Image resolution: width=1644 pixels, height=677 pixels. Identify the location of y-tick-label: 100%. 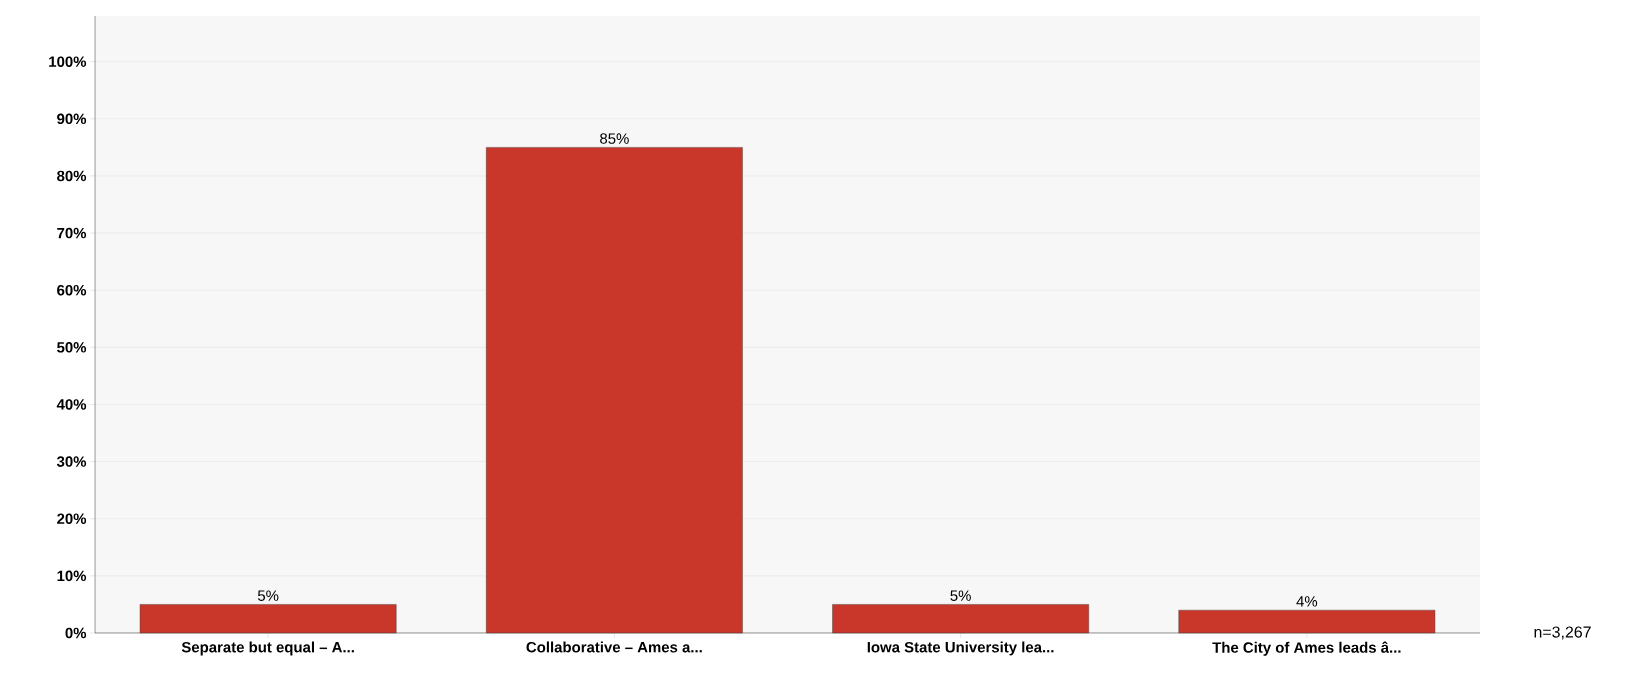
(68, 61).